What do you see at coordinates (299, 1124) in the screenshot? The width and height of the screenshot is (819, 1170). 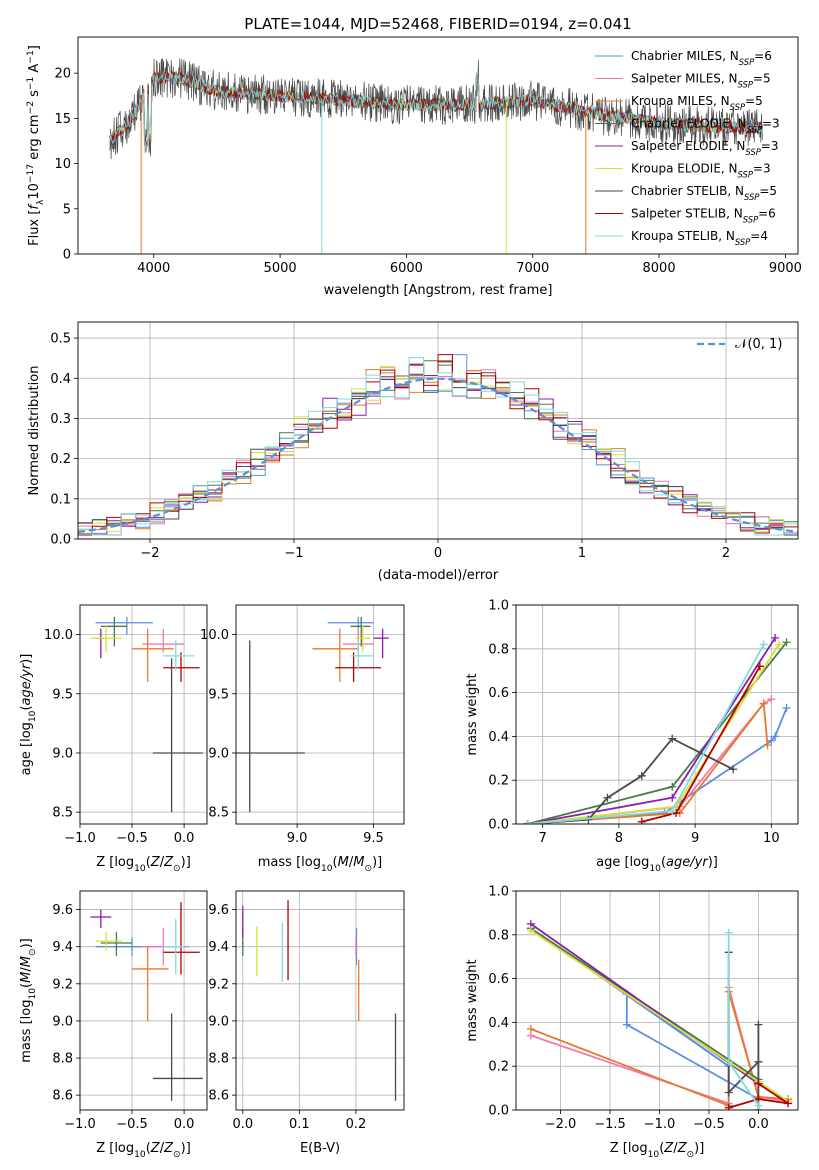 I see `x-tick-label: 0.1` at bounding box center [299, 1124].